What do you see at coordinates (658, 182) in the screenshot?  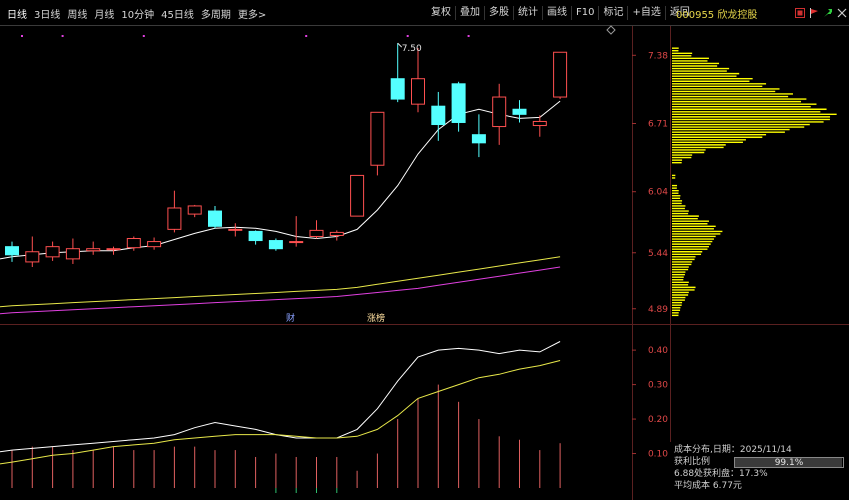 I see `price-axis: 7.38 6.71 6.04 5.44 4.89` at bounding box center [658, 182].